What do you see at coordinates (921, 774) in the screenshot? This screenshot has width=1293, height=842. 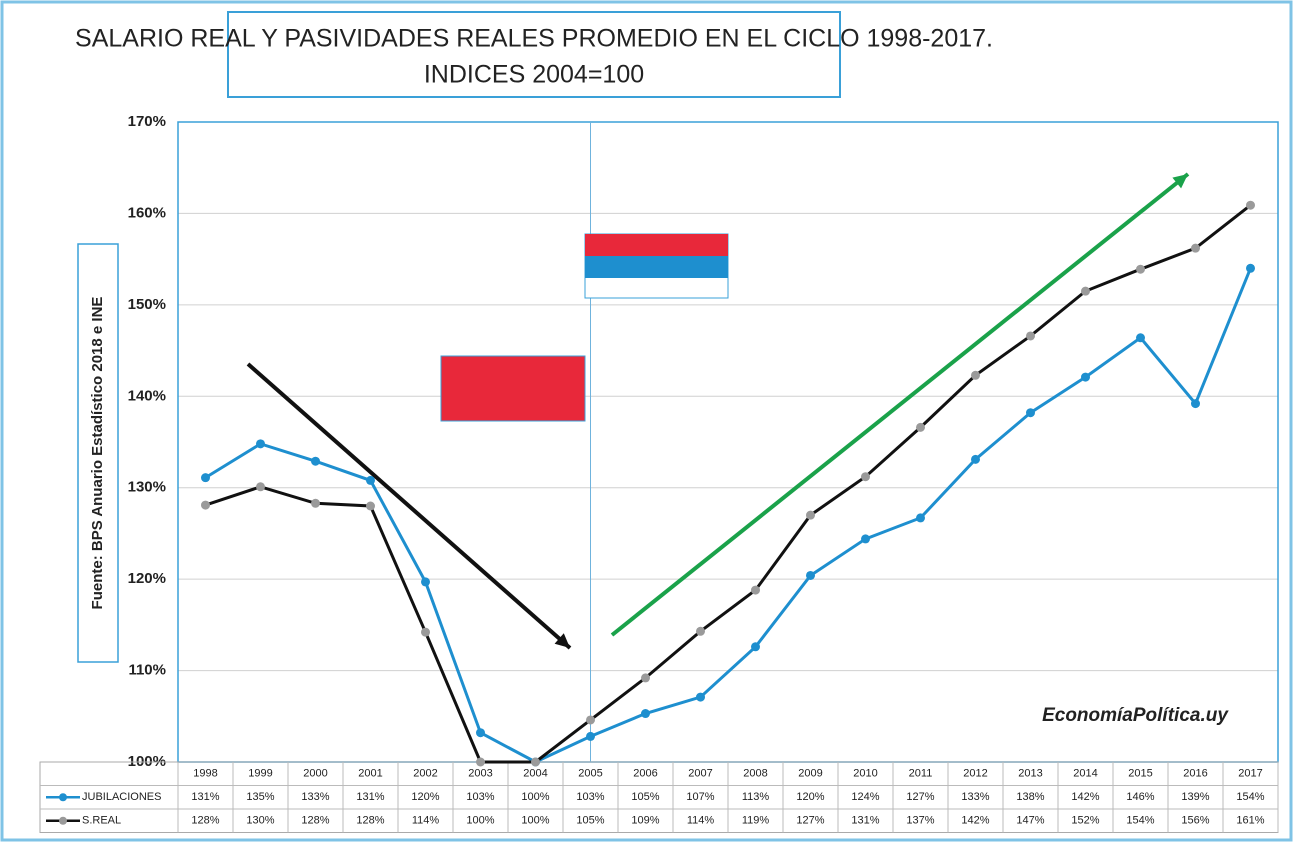 I see `x-tick-label: 2011` at bounding box center [921, 774].